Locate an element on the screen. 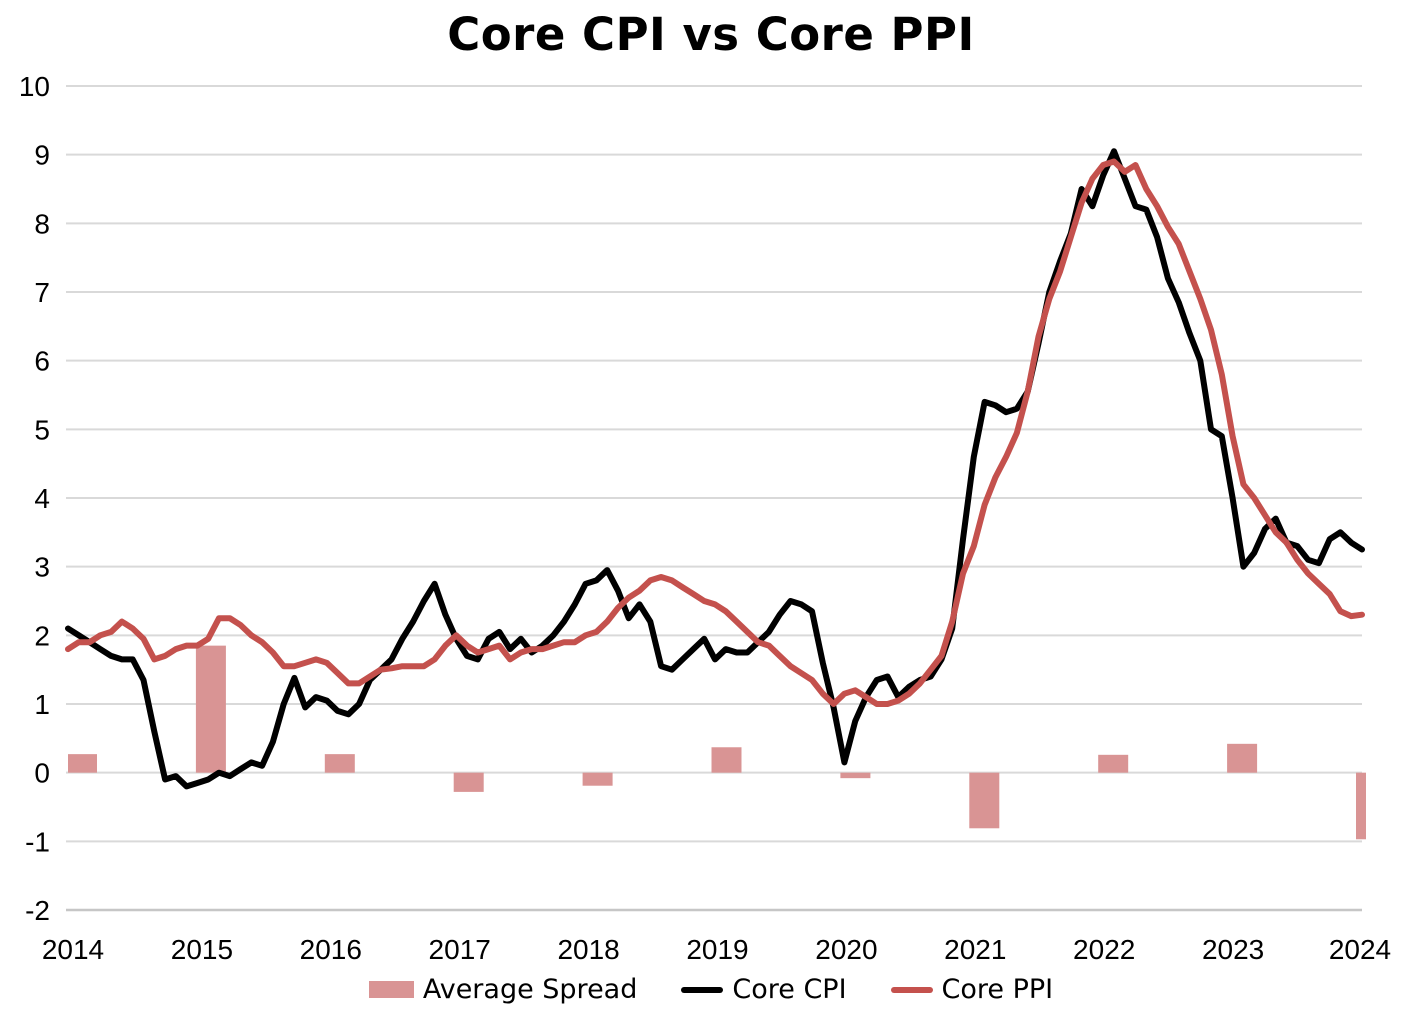 Image resolution: width=1422 pixels, height=1033 pixels. y-axis-label: 9 is located at coordinates (42, 155).